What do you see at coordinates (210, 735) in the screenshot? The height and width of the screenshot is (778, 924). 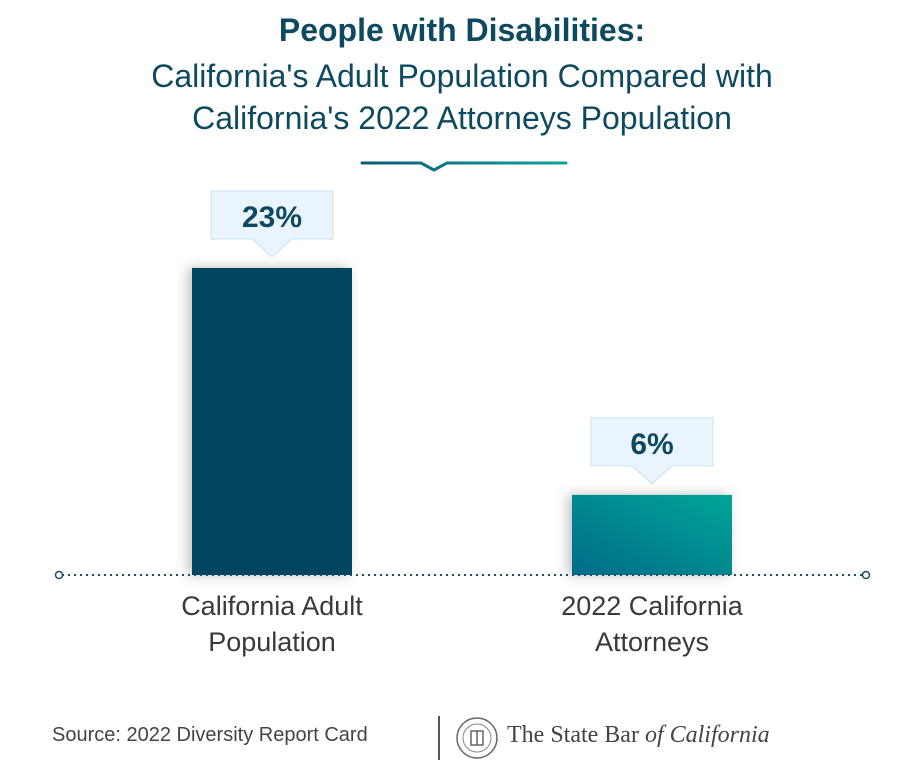 I see `source-text: Source: 2022 Diversity Report Card` at bounding box center [210, 735].